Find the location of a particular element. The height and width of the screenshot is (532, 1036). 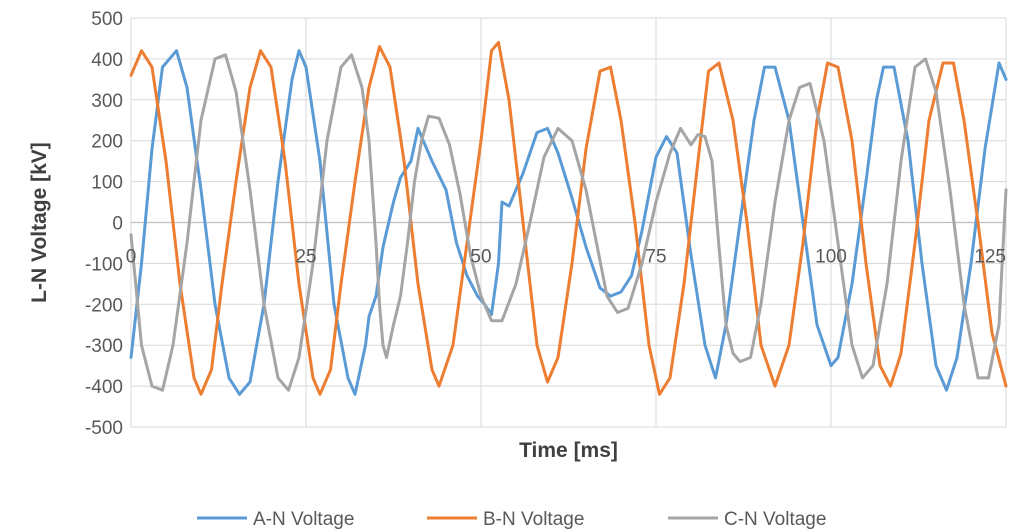

x-tick-label: 0 is located at coordinates (131, 257).